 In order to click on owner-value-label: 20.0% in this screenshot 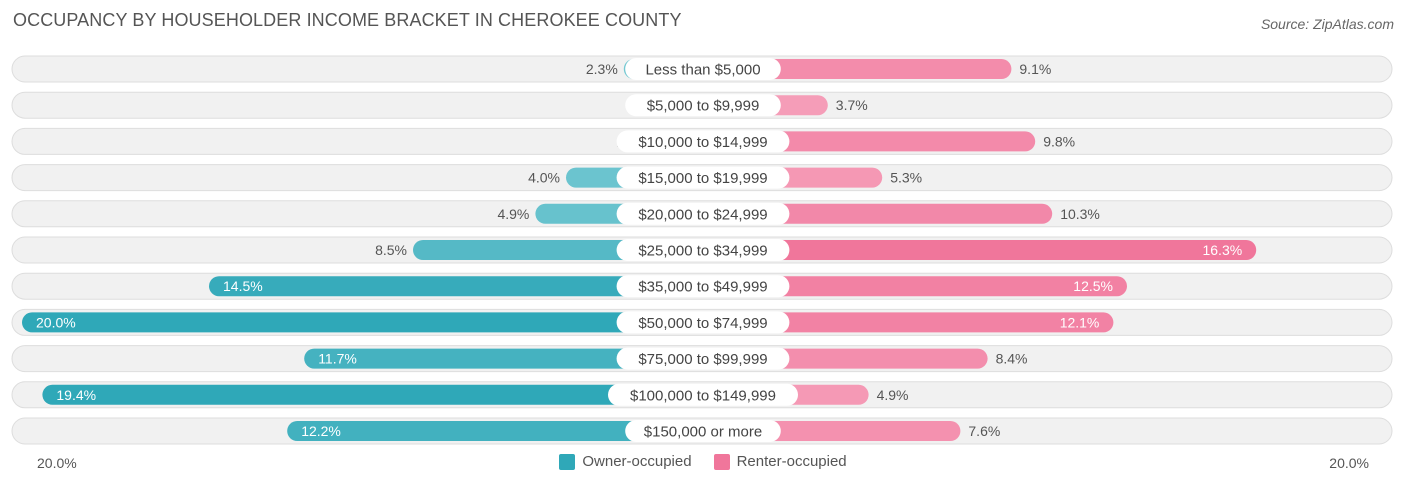, I will do `click(56, 322)`.